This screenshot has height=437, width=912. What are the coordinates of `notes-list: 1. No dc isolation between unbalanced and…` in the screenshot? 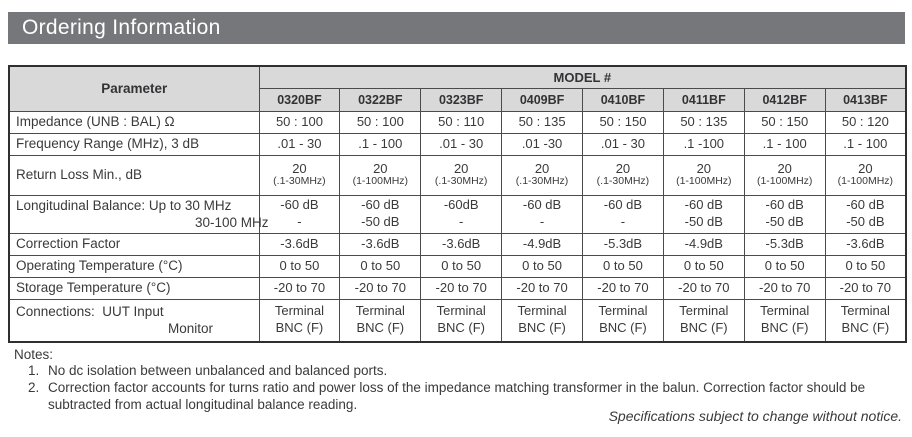 It's located at (456, 388).